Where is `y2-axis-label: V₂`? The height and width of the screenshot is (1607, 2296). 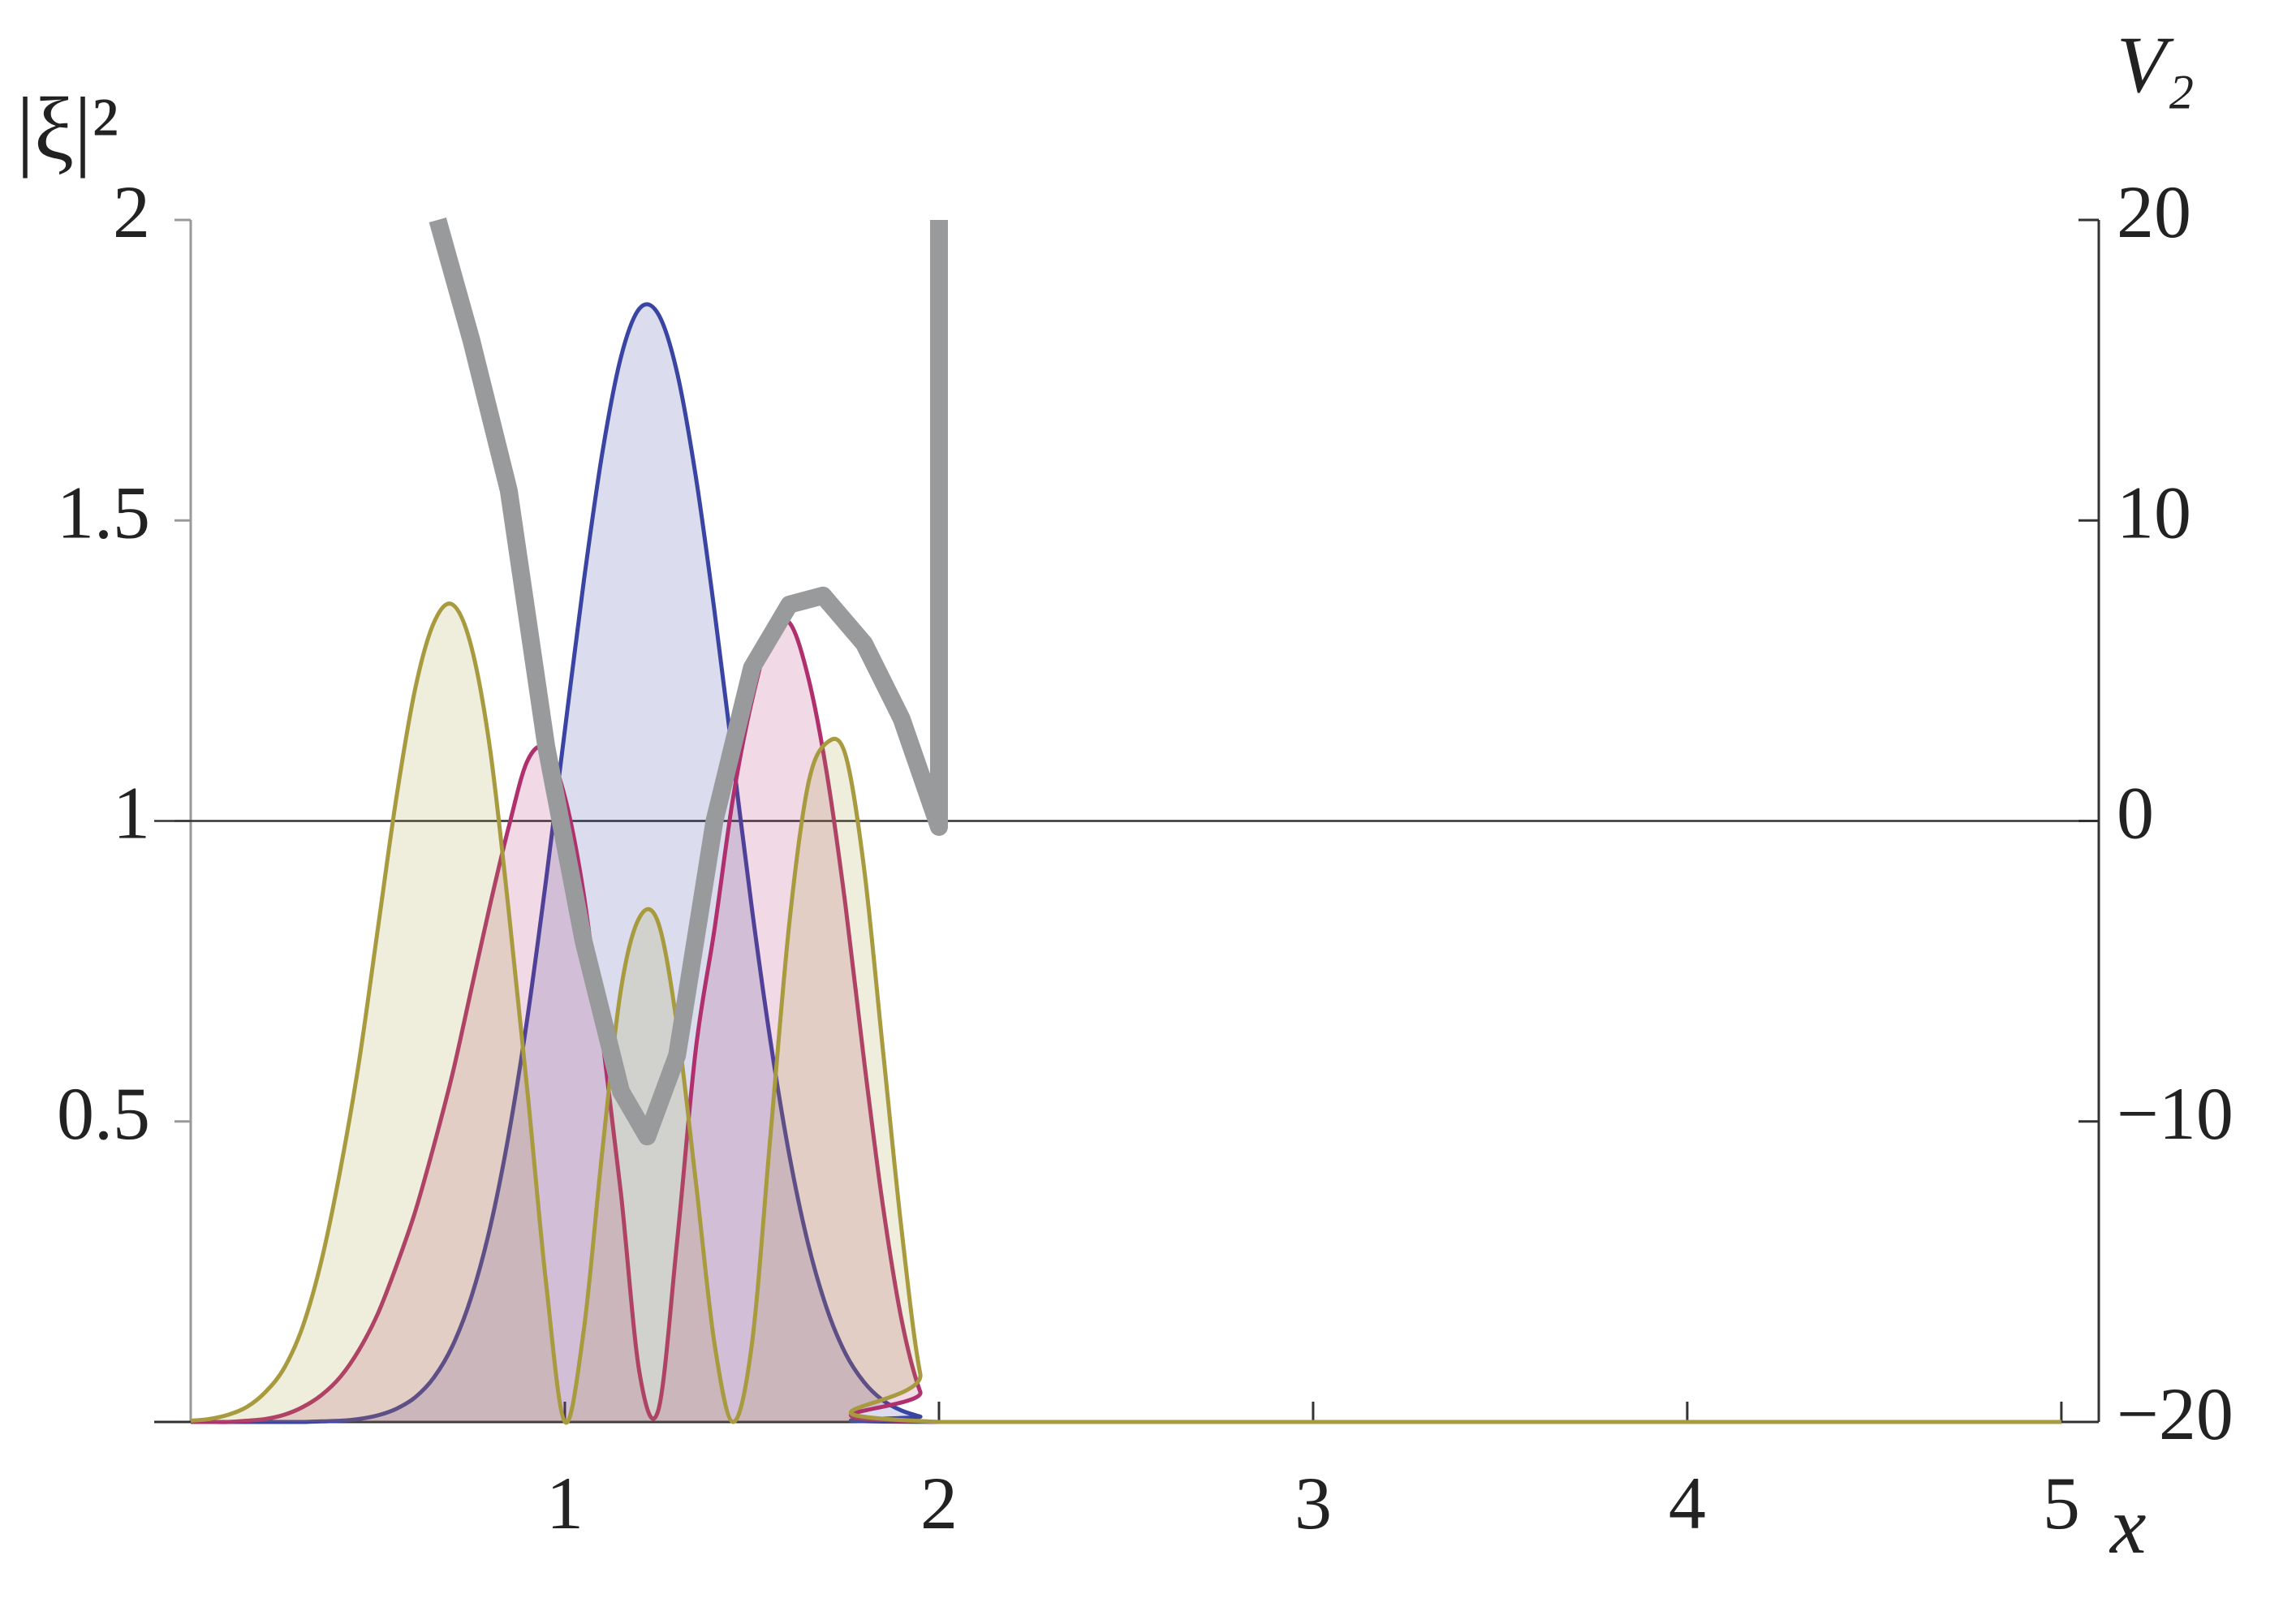 y2-axis-label: V₂ is located at coordinates (2156, 64).